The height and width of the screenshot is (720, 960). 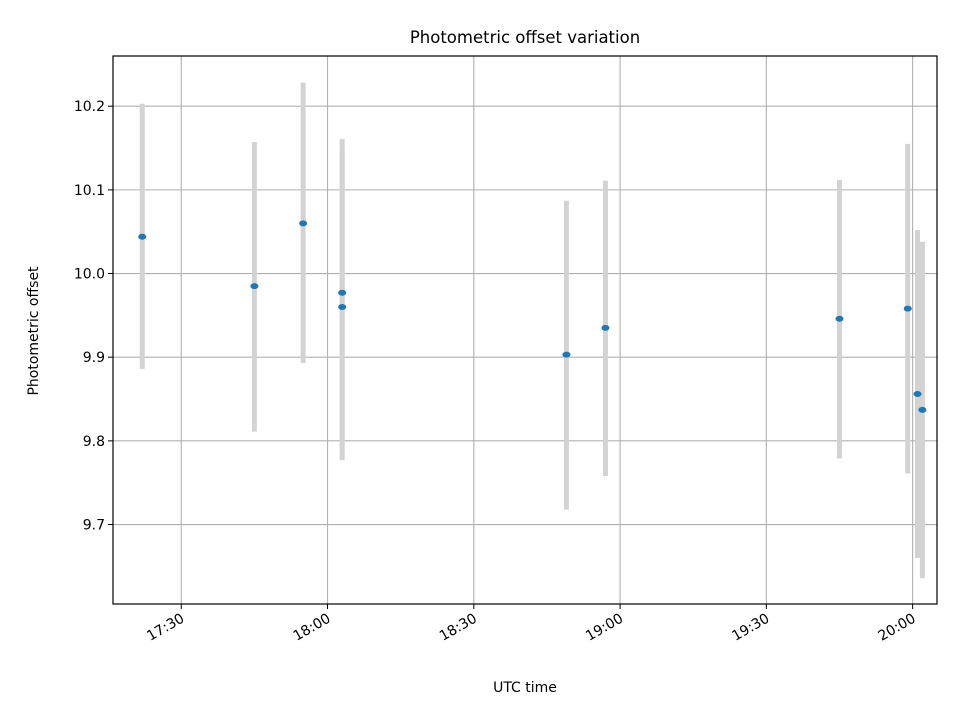 What do you see at coordinates (94, 442) in the screenshot?
I see `y-tick-label: 9.8` at bounding box center [94, 442].